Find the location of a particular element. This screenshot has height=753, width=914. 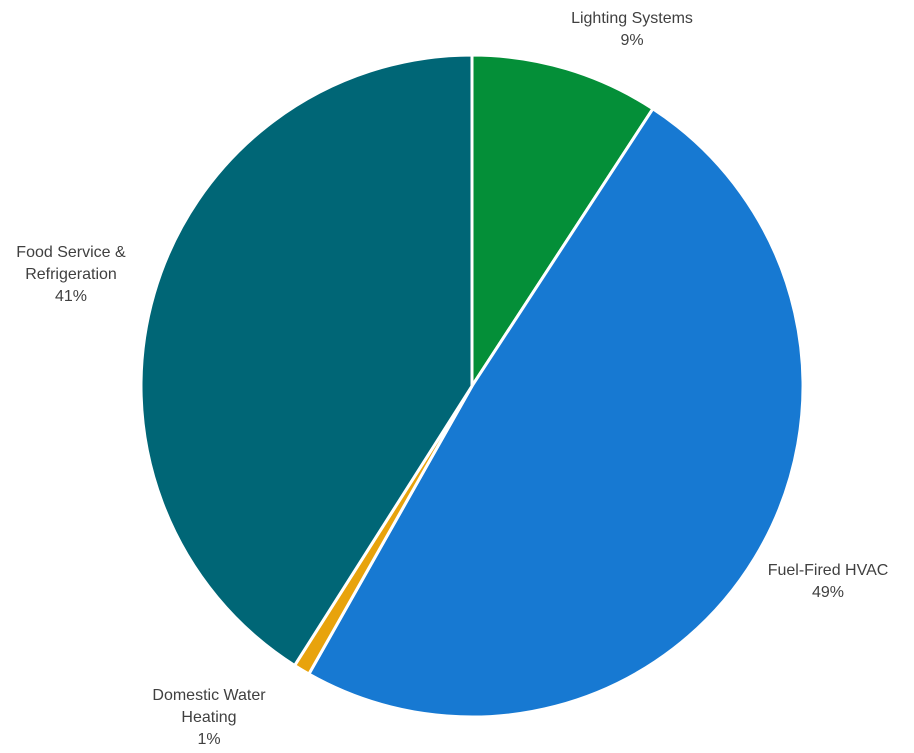

data-label-food-service-refrigeration: Food Service & Refrigeration 41% is located at coordinates (71, 274).